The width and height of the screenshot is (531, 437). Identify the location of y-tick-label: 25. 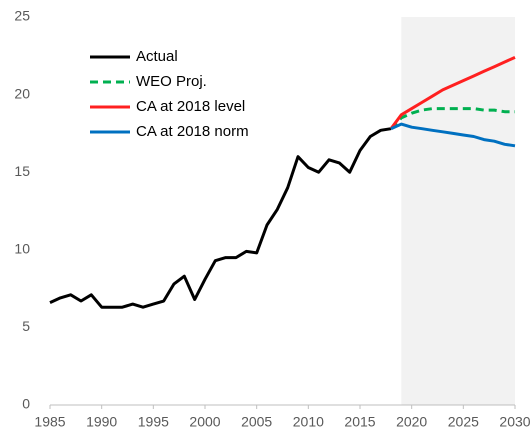
(22, 16).